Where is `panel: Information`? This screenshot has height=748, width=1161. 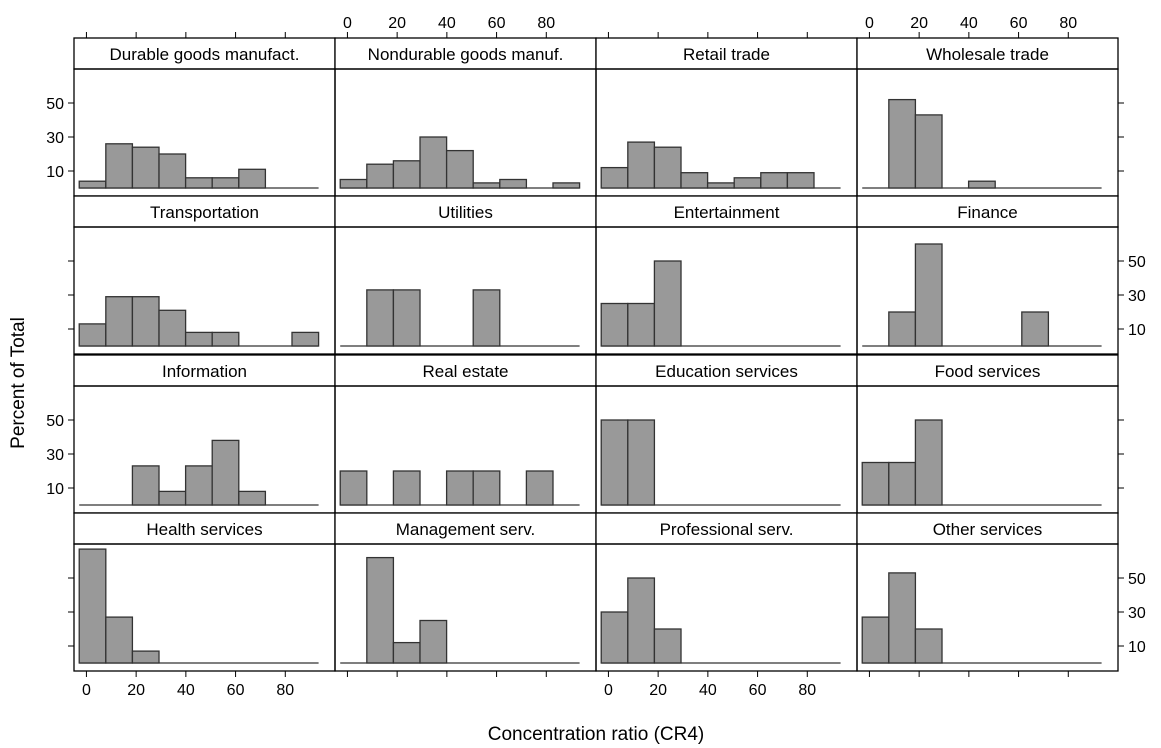 panel: Information is located at coordinates (204, 434).